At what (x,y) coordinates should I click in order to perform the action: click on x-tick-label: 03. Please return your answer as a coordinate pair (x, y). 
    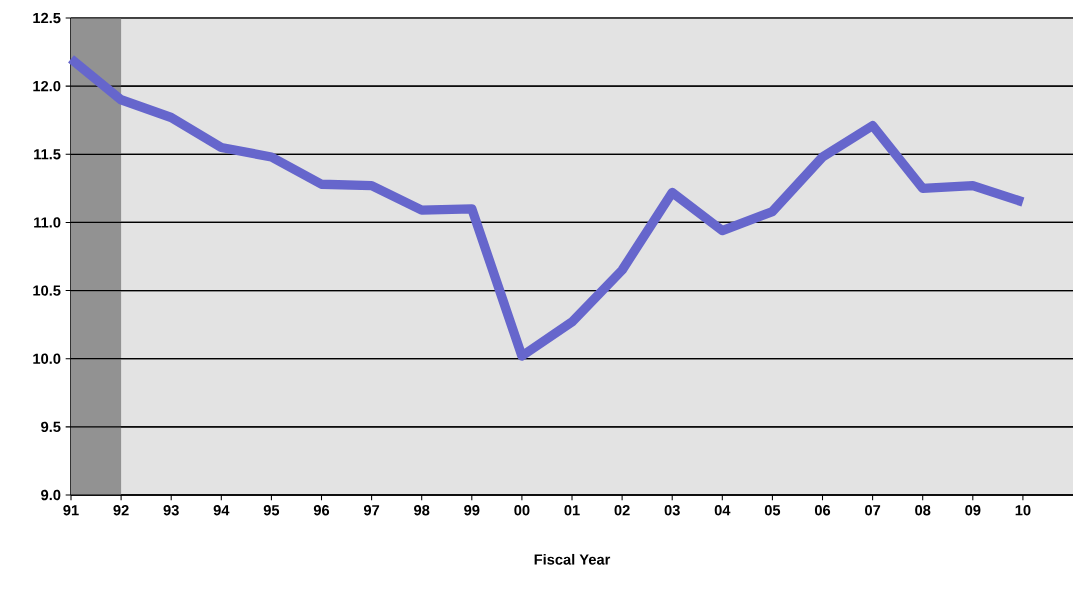
    Looking at the image, I should click on (672, 510).